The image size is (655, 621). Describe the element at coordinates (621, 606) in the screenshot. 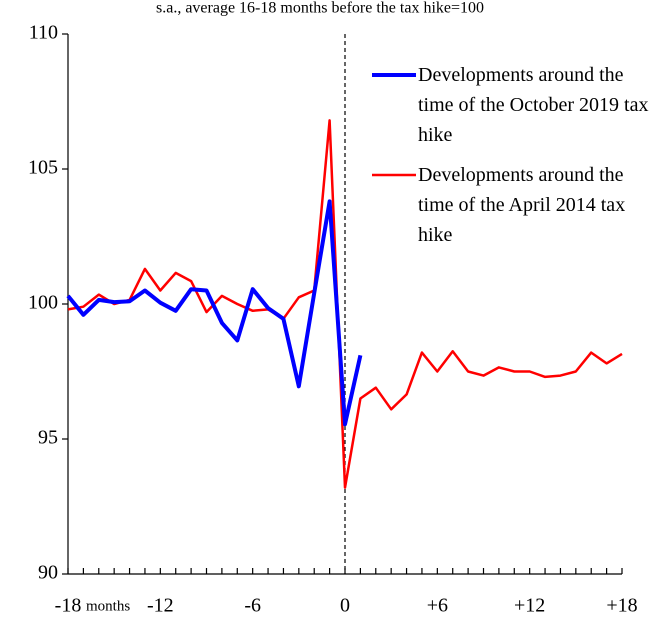

I see `x-tick-label: +18` at that location.